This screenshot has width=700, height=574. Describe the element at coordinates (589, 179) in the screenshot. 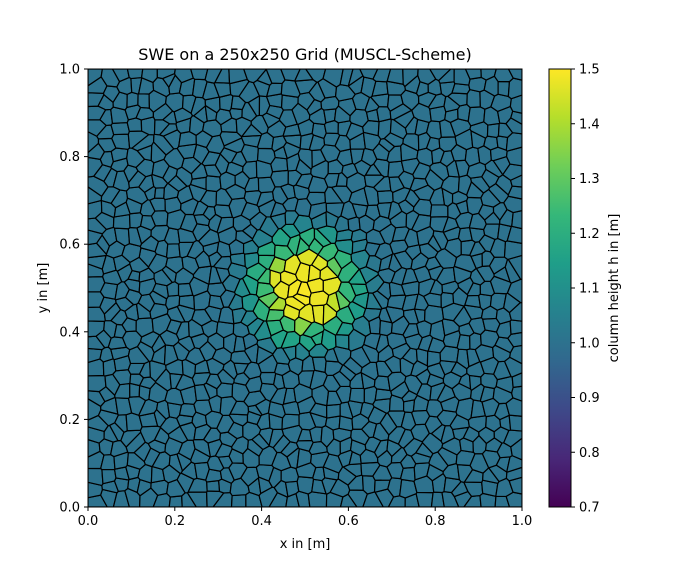

I see `colorbar-tick-label: 1.3` at that location.